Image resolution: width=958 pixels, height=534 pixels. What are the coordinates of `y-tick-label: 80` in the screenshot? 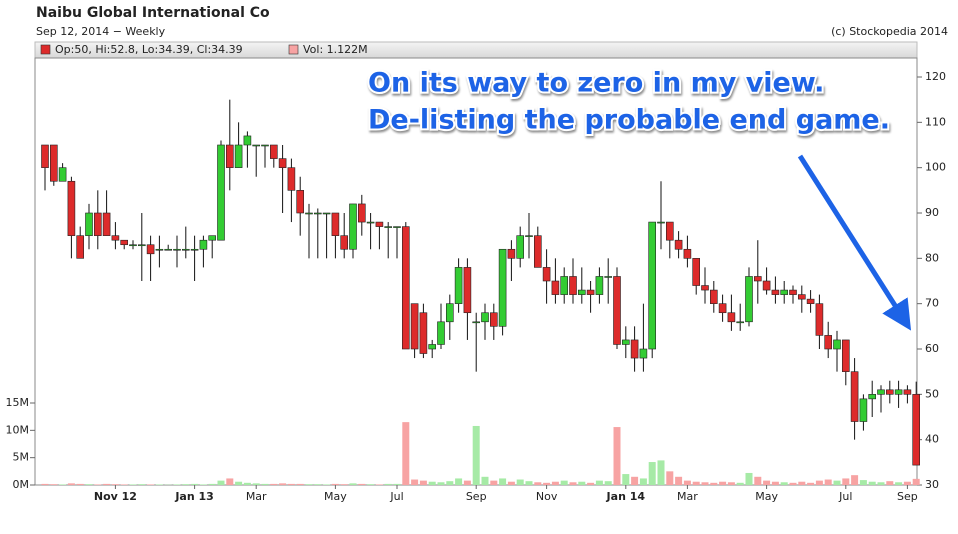 It's located at (932, 257).